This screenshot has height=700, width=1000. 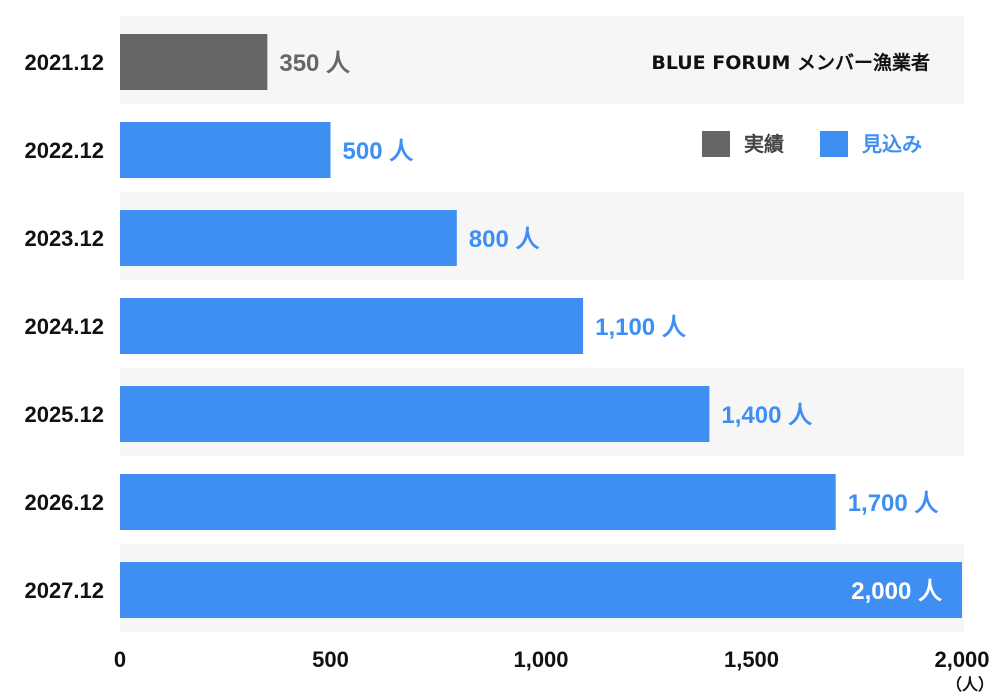 What do you see at coordinates (314, 63) in the screenshot?
I see `value-label: 350 人` at bounding box center [314, 63].